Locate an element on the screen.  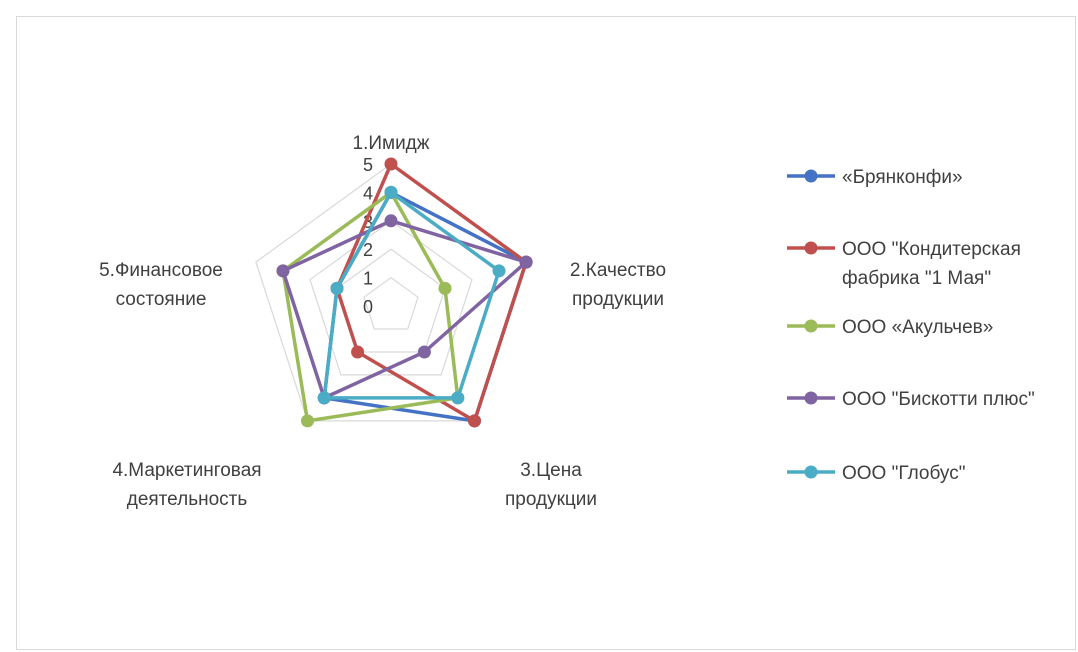
r-tick-label: 5 is located at coordinates (368, 165).